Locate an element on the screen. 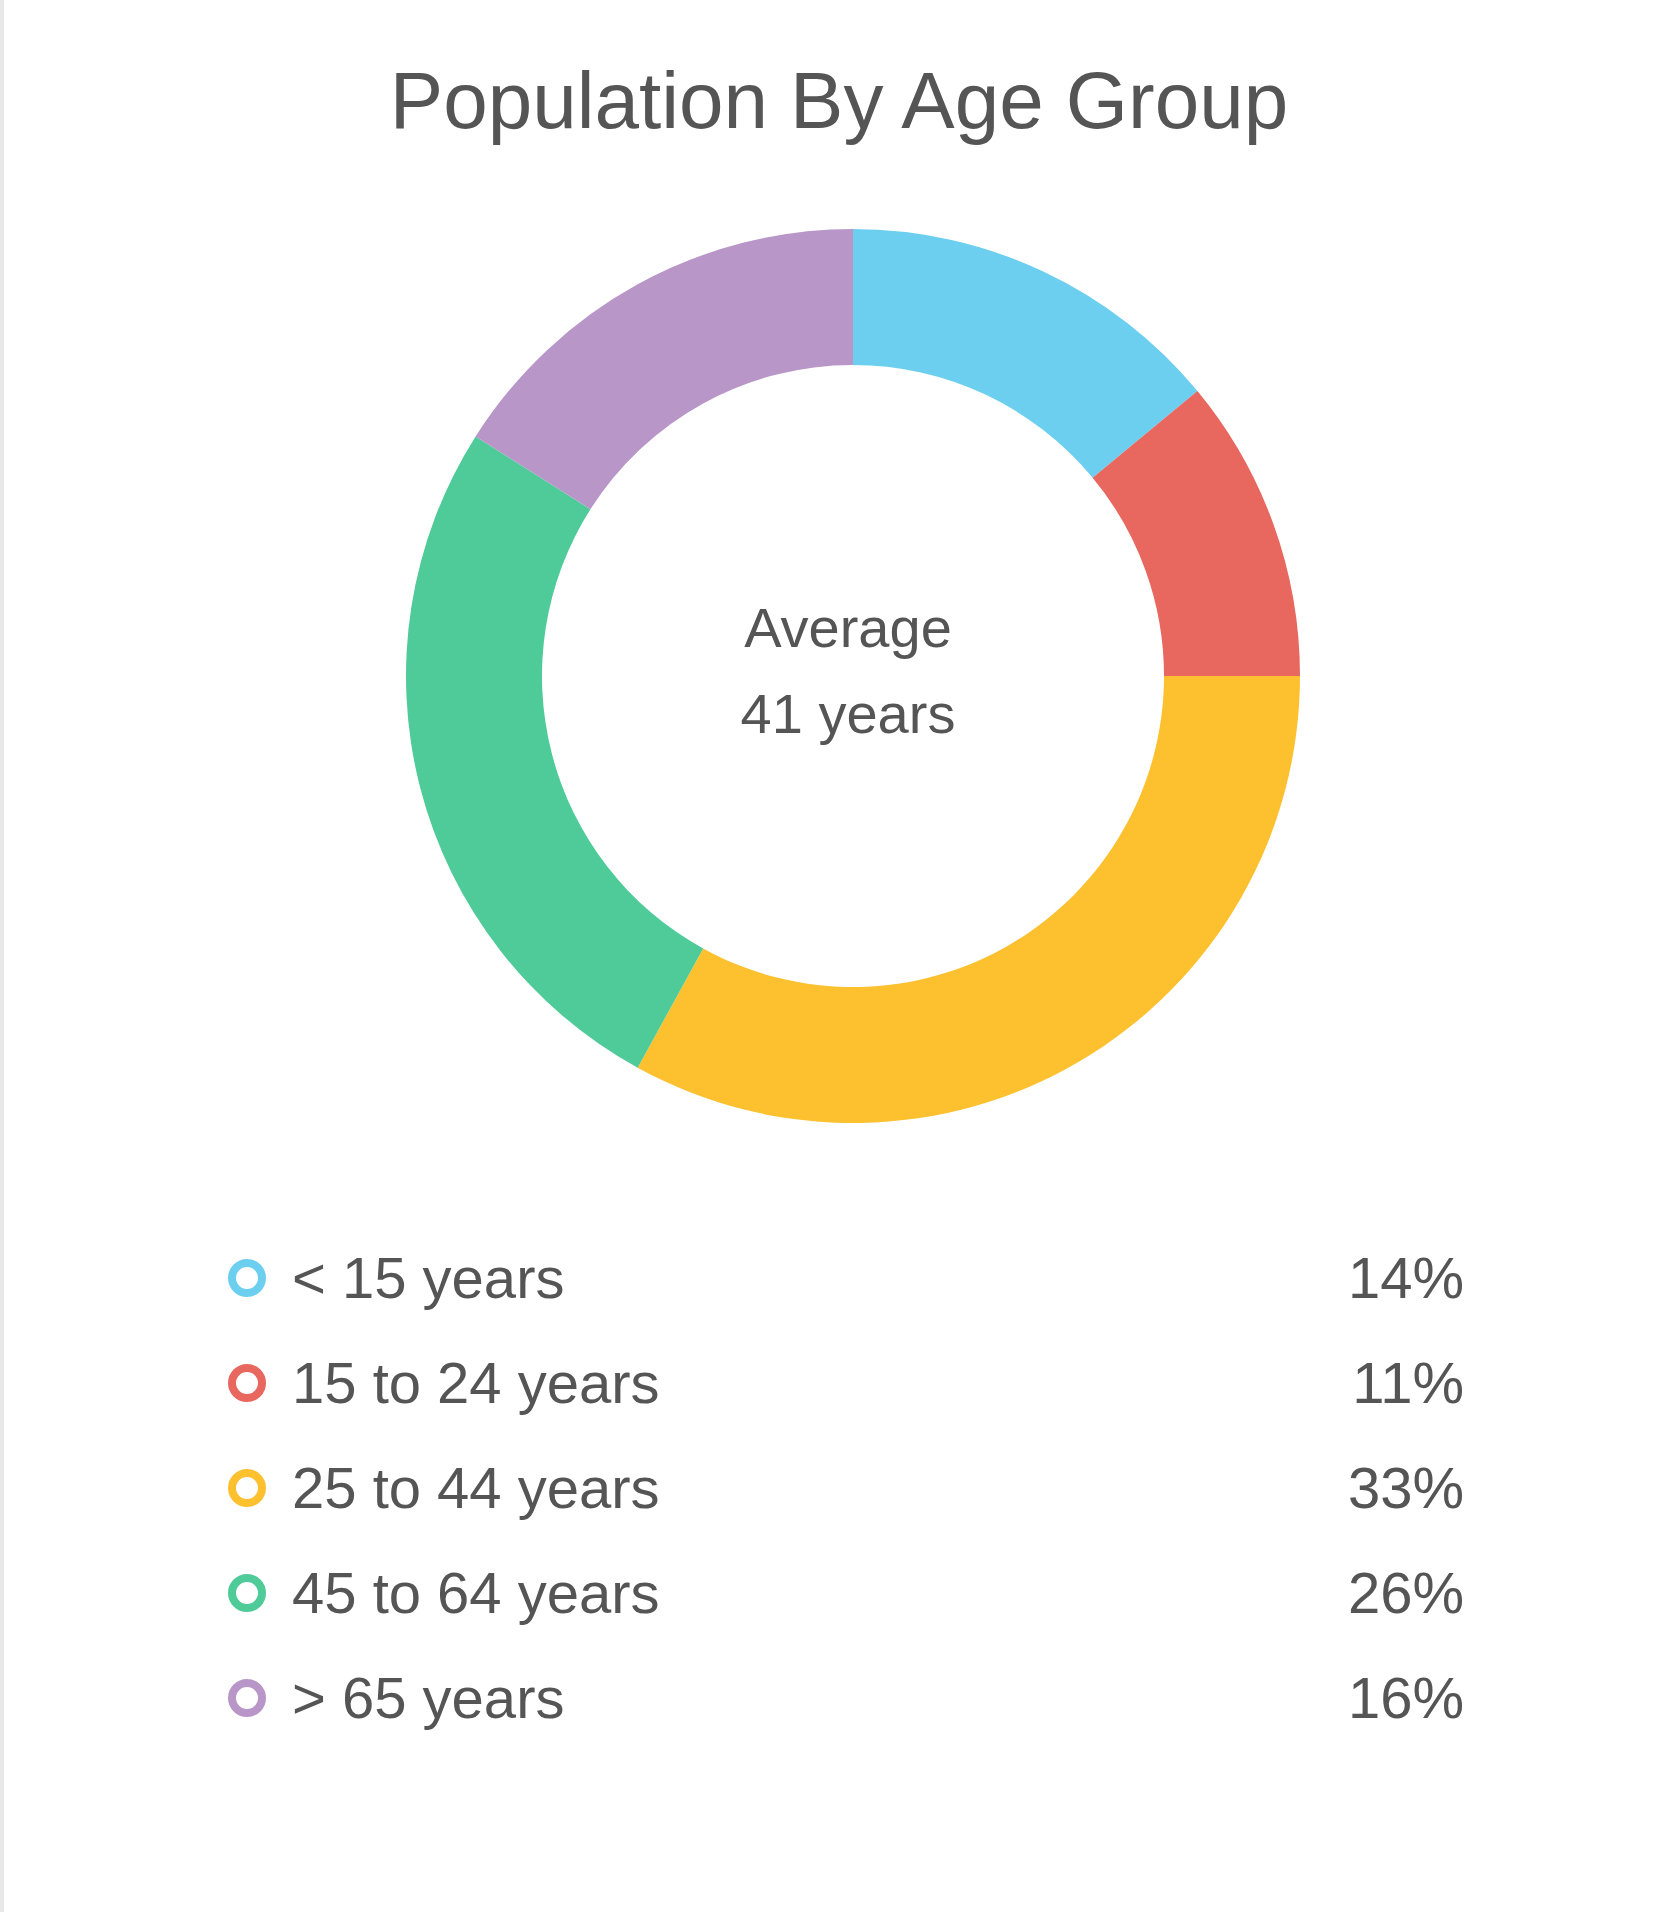  legend-label: < 15 years is located at coordinates (429, 1277).